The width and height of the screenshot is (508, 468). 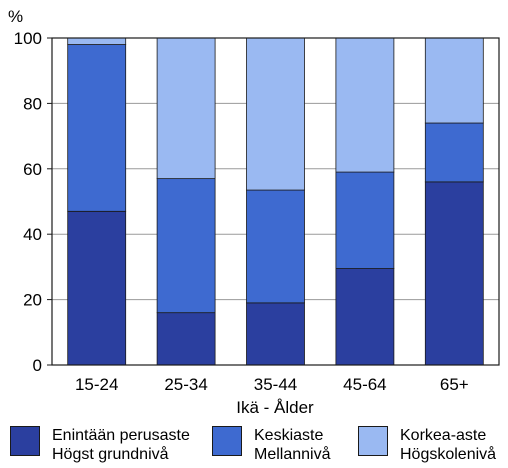 What do you see at coordinates (32, 300) in the screenshot?
I see `y-tick-label: 20` at bounding box center [32, 300].